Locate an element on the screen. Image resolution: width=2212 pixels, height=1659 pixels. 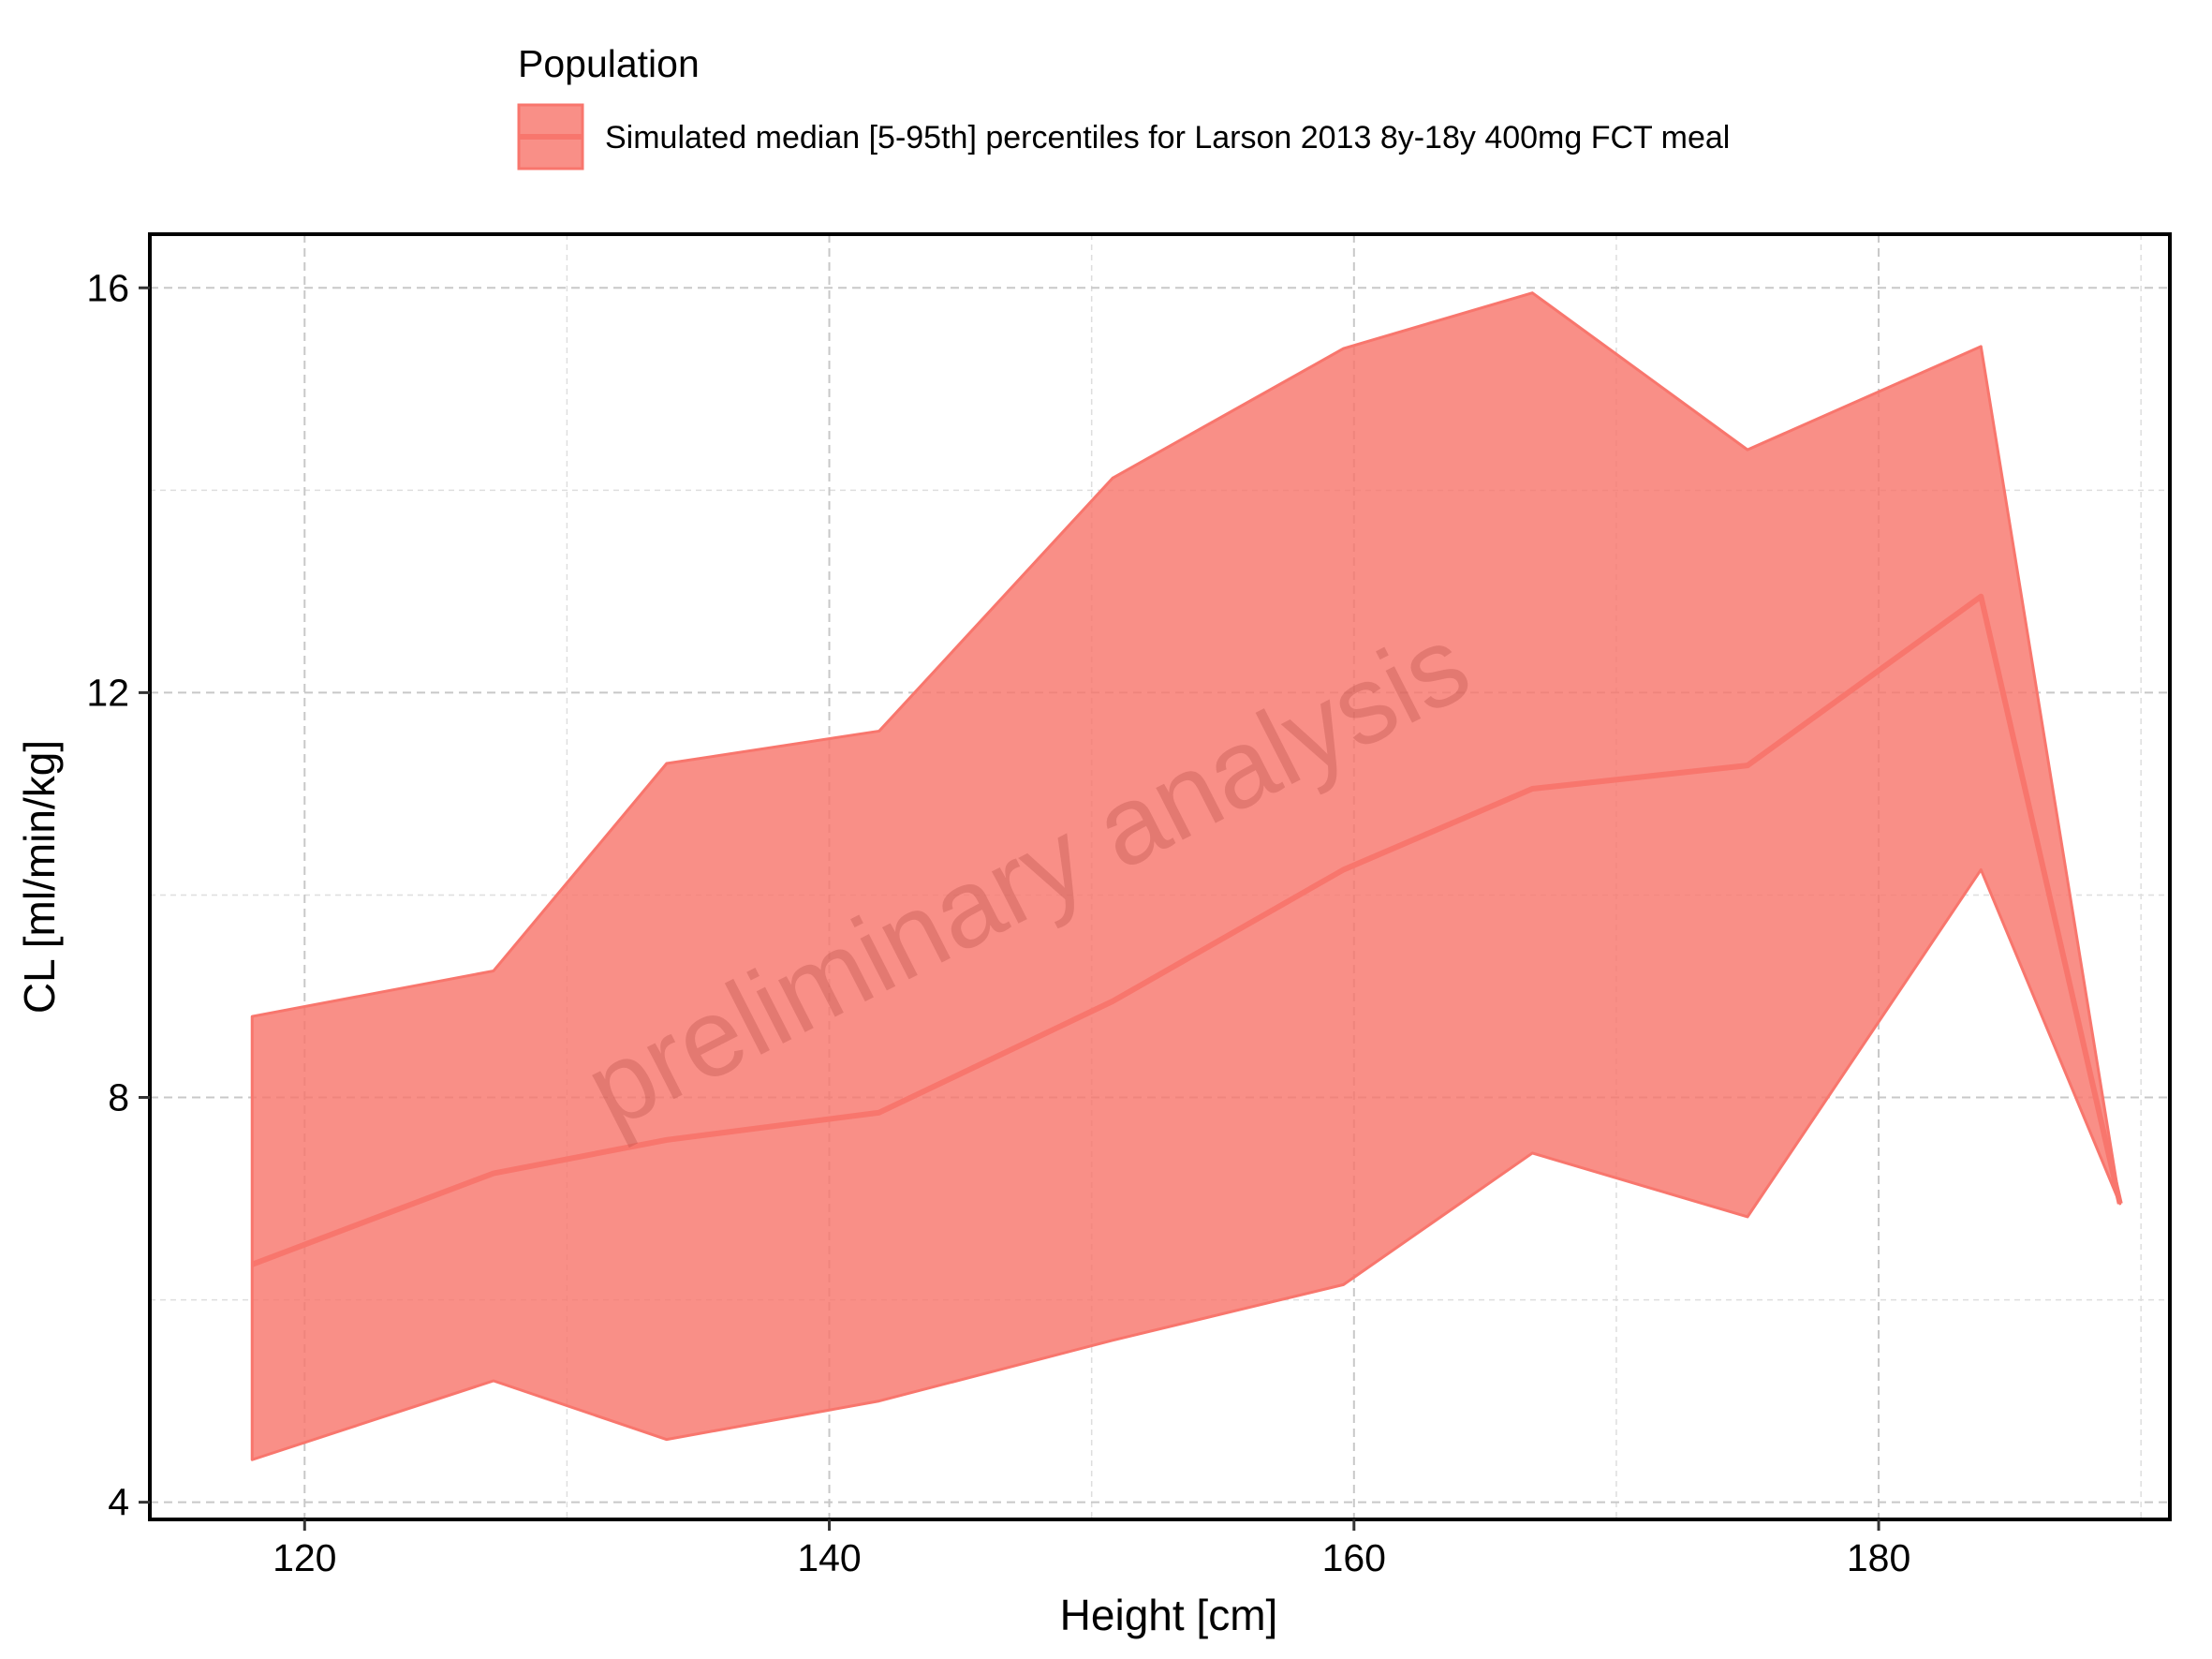
legend-title: Population is located at coordinates (609, 63).